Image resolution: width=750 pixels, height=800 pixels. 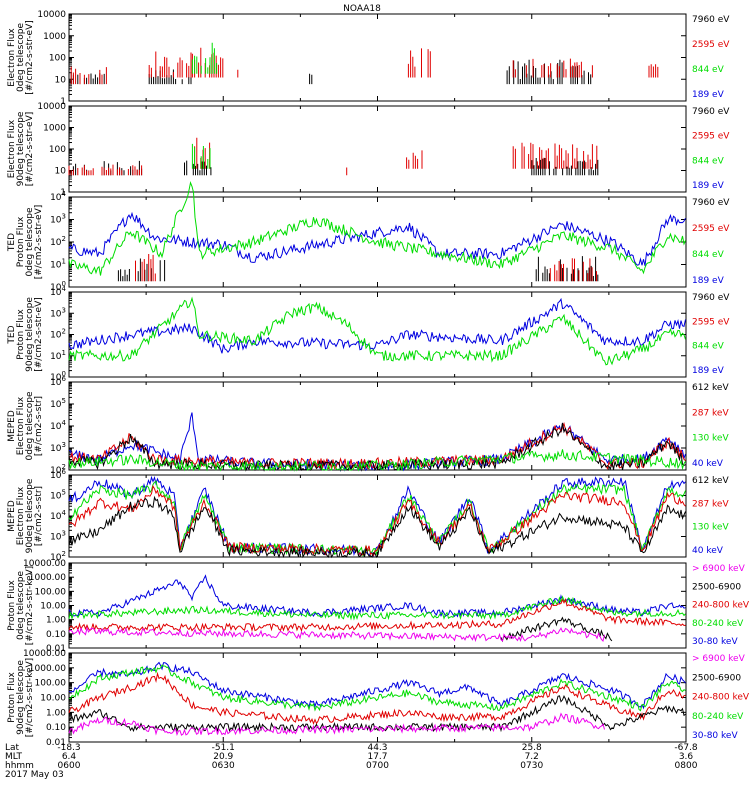 I want to click on legend-entry: 844 eV, so click(x=708, y=347).